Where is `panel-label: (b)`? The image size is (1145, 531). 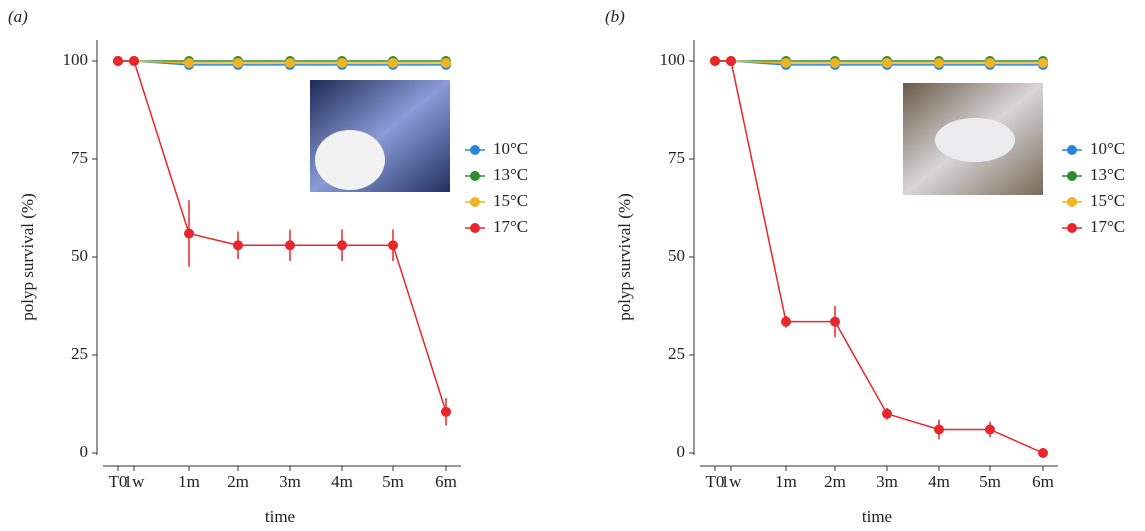 panel-label: (b) is located at coordinates (615, 16).